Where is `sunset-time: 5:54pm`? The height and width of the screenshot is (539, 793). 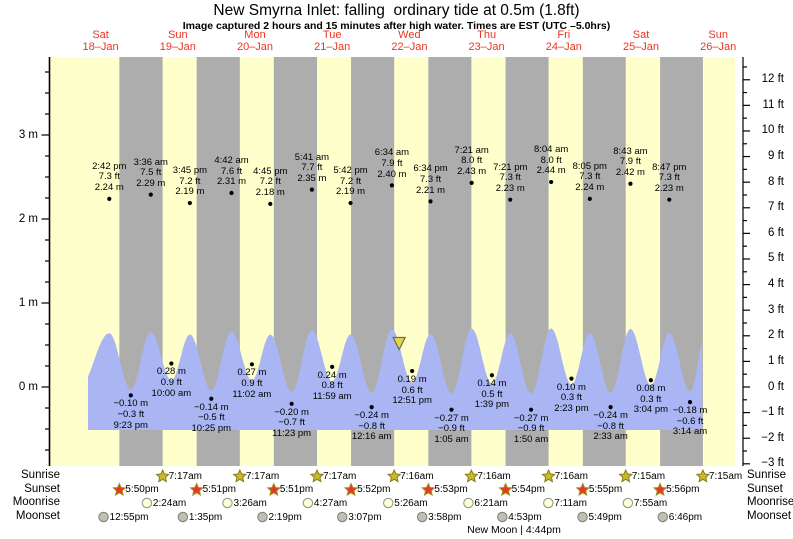 sunset-time: 5:54pm is located at coordinates (528, 489).